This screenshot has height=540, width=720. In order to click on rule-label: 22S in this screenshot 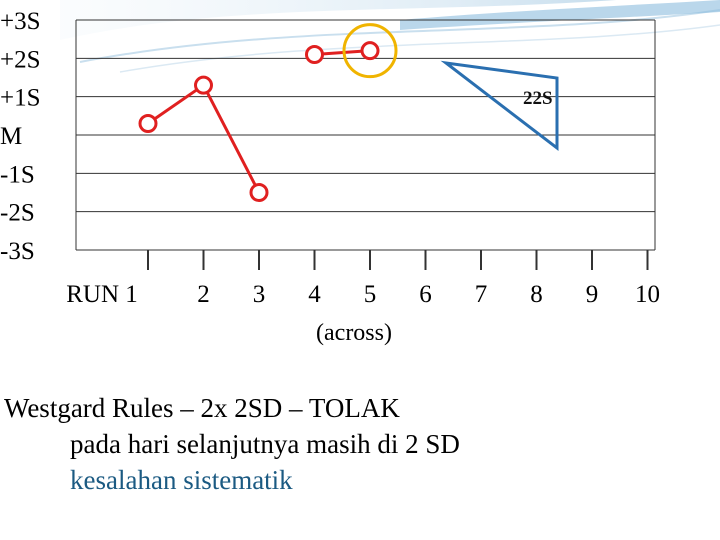, I will do `click(538, 98)`.